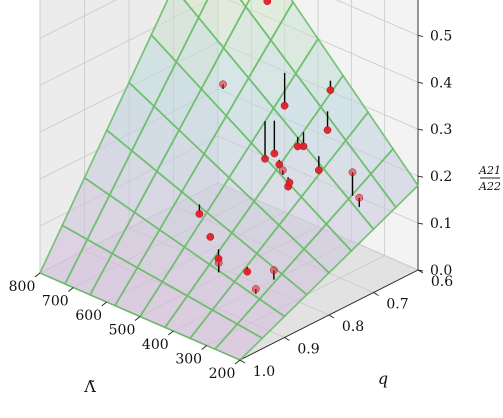 Image resolution: width=503 pixels, height=418 pixels. I want to click on z-tick-label: 0.1, so click(441, 224).